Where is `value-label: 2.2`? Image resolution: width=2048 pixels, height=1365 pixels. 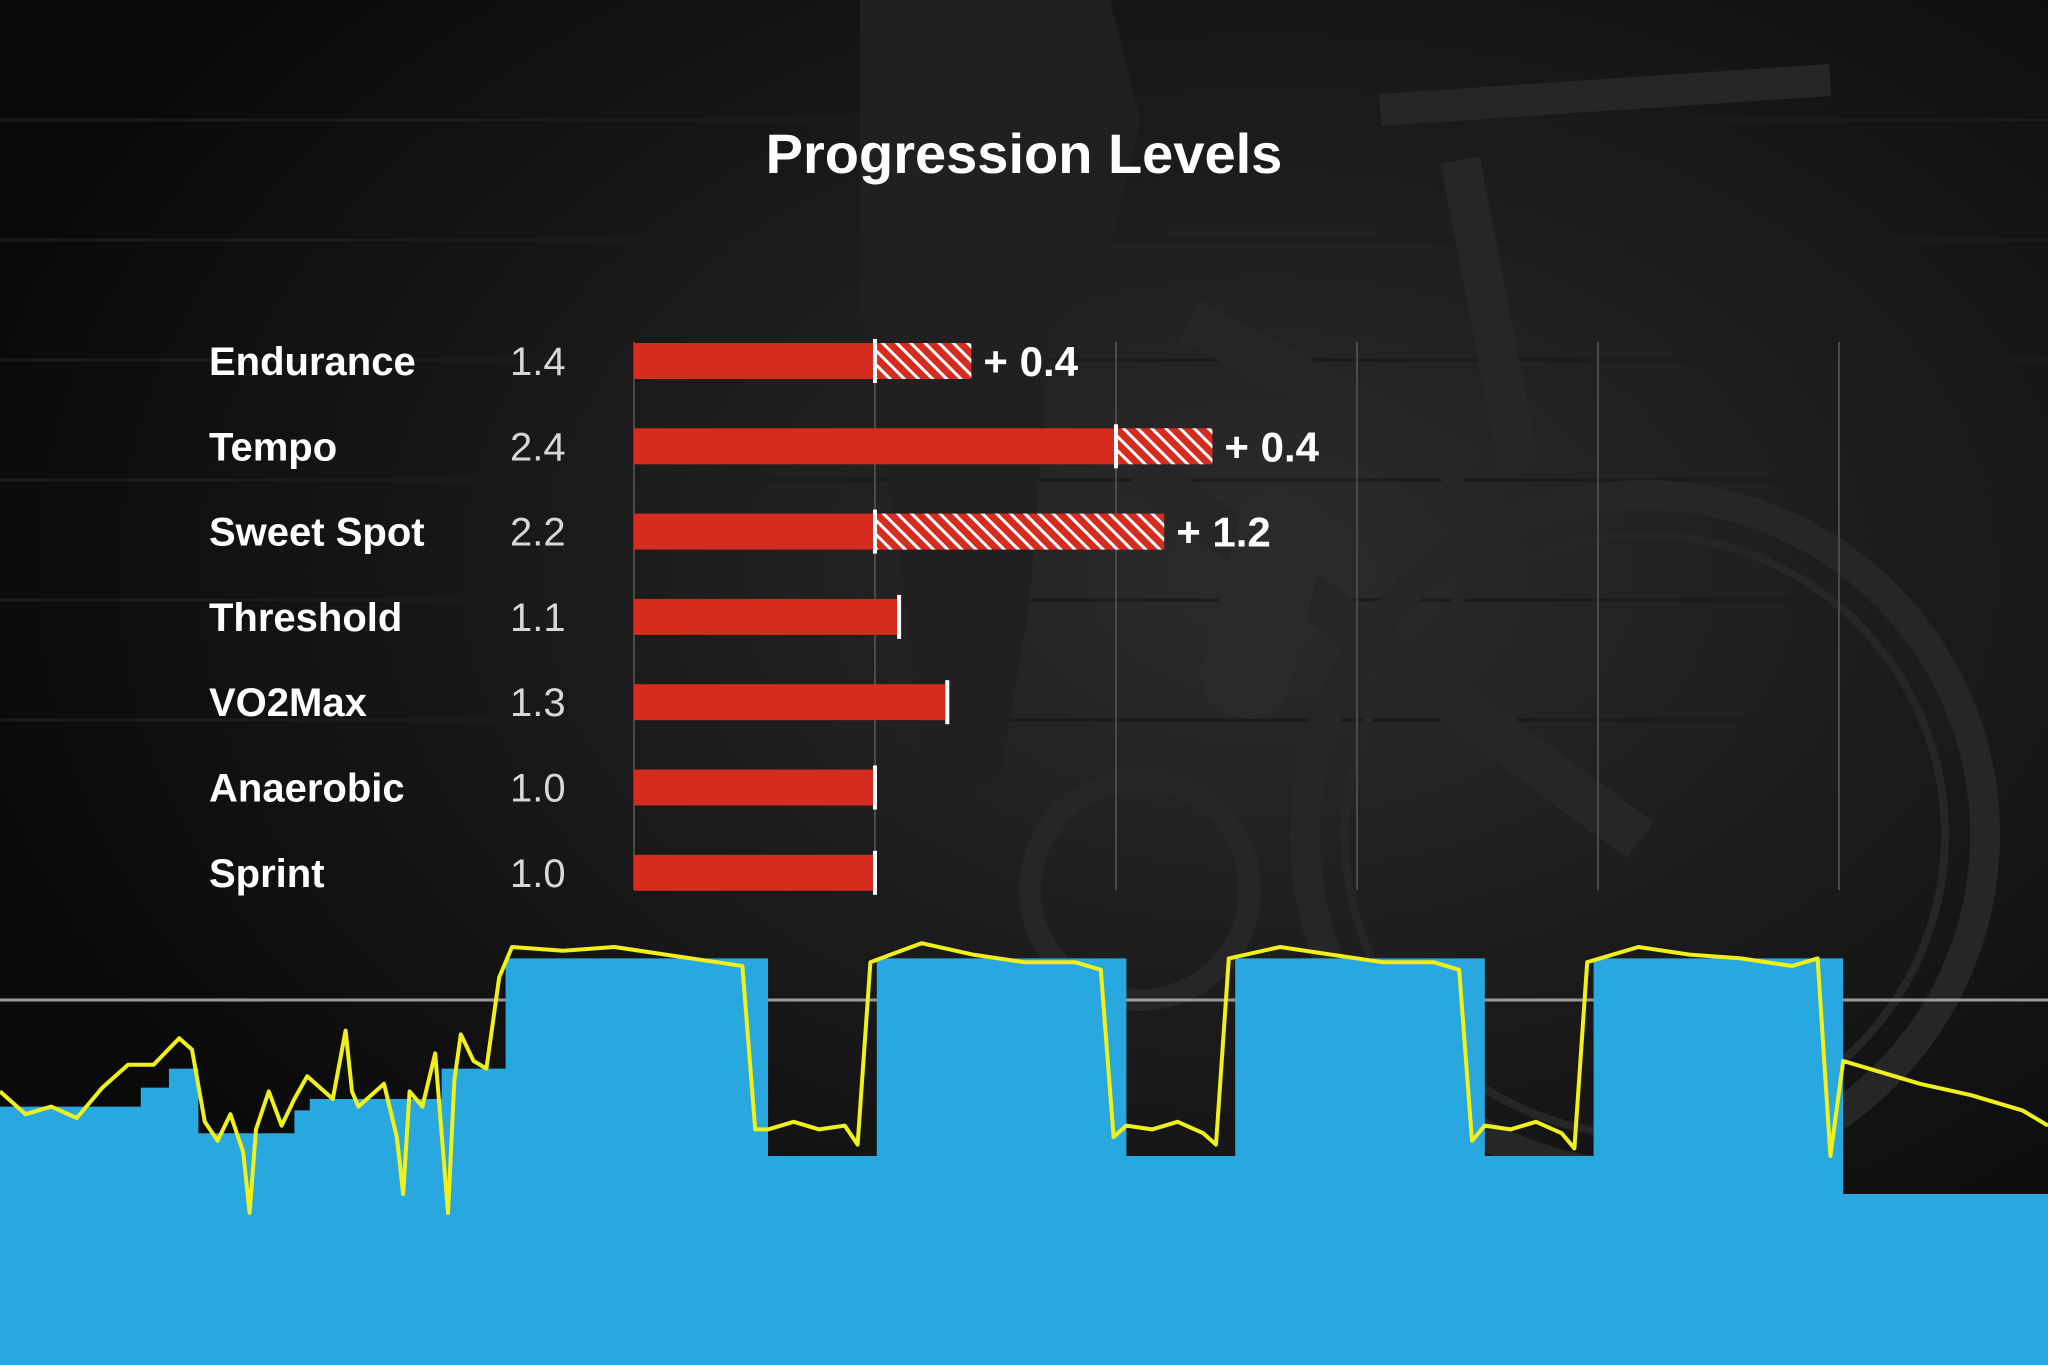 value-label: 2.2 is located at coordinates (538, 533).